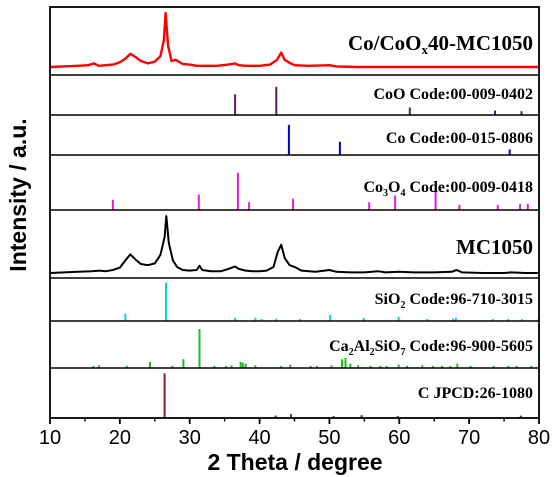 This screenshot has height=477, width=552. I want to click on label-text: 40-MC1050, so click(480, 43).